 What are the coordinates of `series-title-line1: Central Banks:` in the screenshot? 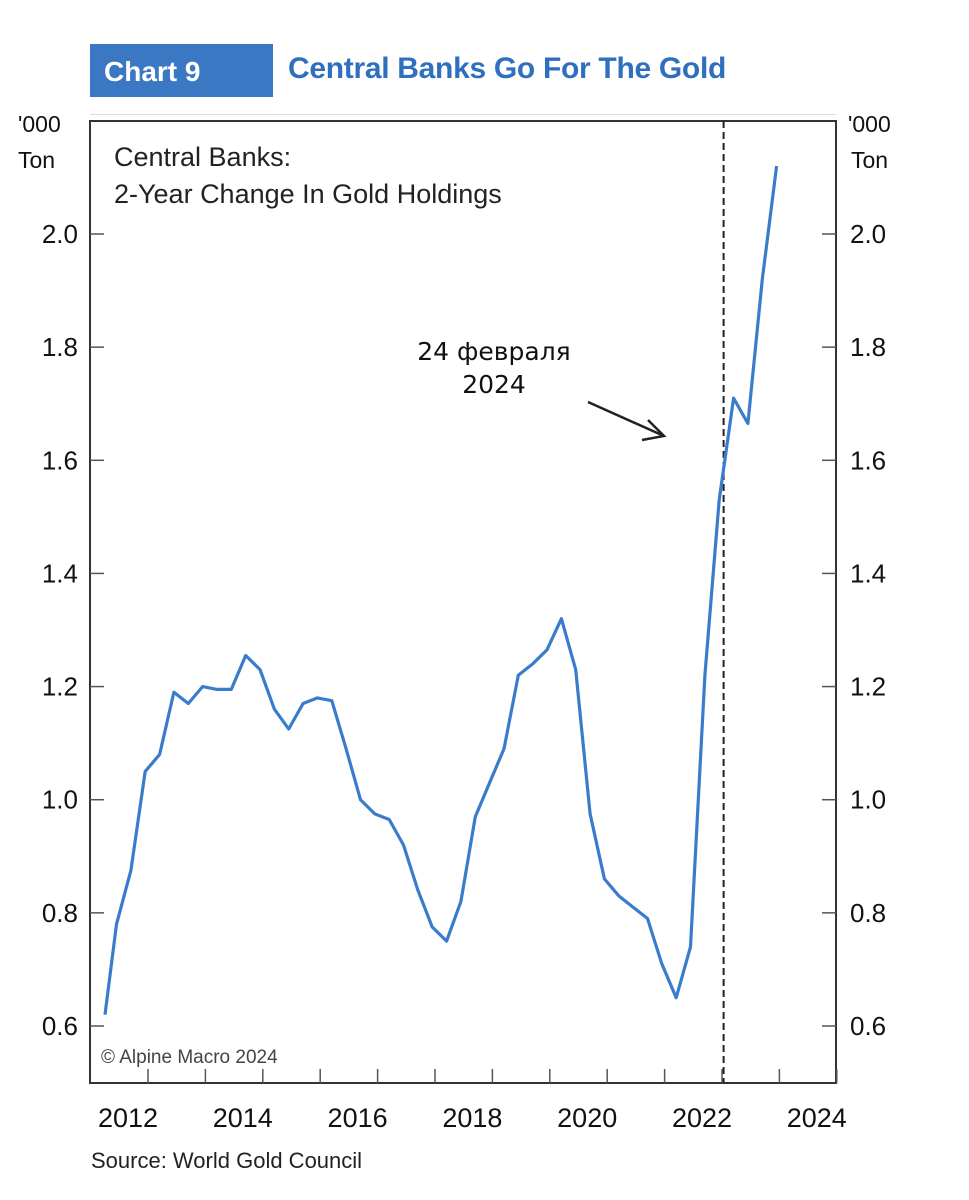 It's located at (202, 157).